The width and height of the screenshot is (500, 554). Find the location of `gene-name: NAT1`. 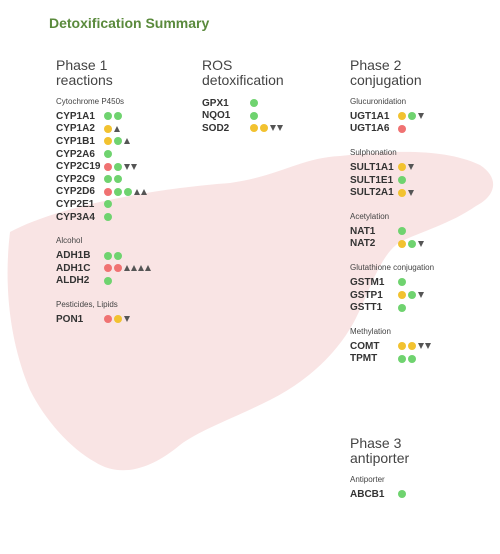

gene-name: NAT1 is located at coordinates (363, 231).